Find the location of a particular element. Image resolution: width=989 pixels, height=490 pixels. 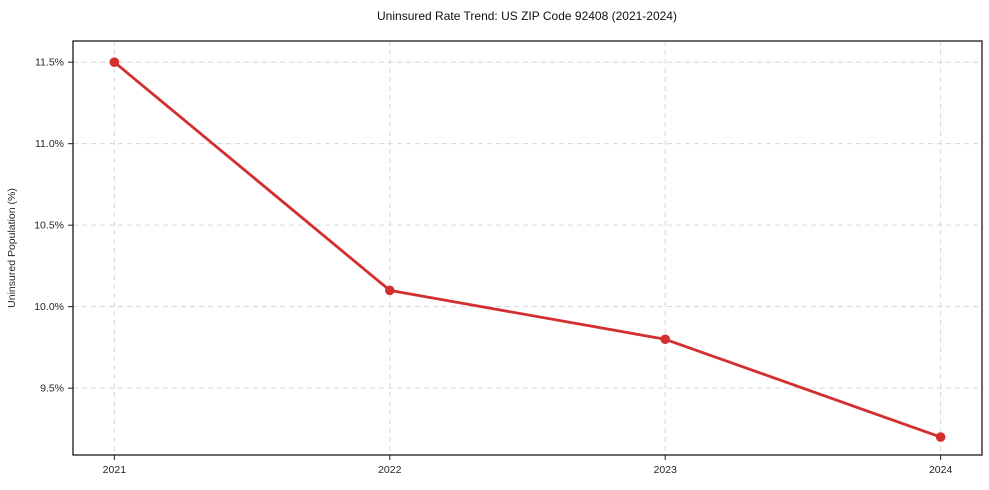

y-tick-label: 11.5% is located at coordinates (49, 63).